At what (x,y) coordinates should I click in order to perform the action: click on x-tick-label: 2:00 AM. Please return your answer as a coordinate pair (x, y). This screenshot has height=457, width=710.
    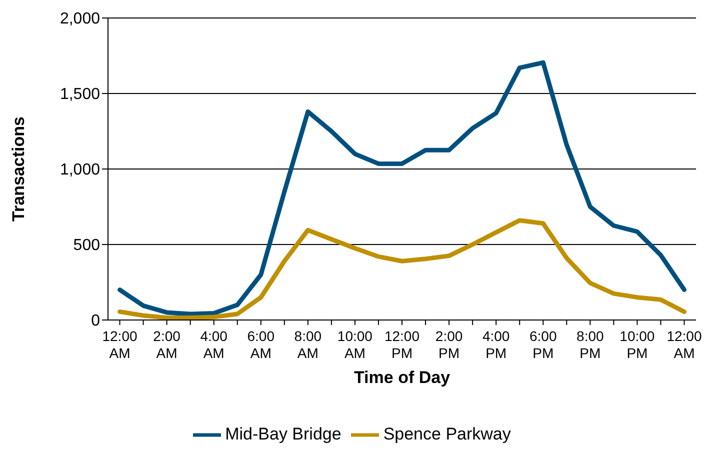
    Looking at the image, I should click on (167, 344).